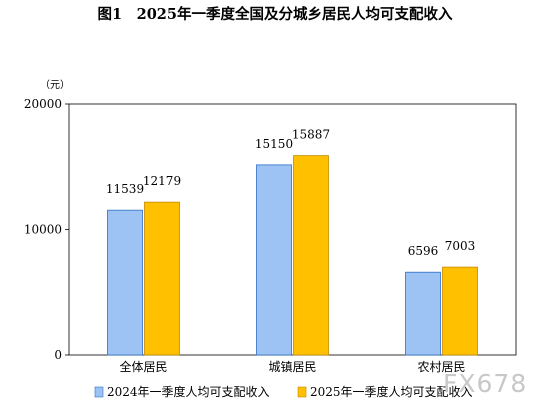  I want to click on x-axis: 全体居民 城镇居民 农村居民, so click(292, 366).